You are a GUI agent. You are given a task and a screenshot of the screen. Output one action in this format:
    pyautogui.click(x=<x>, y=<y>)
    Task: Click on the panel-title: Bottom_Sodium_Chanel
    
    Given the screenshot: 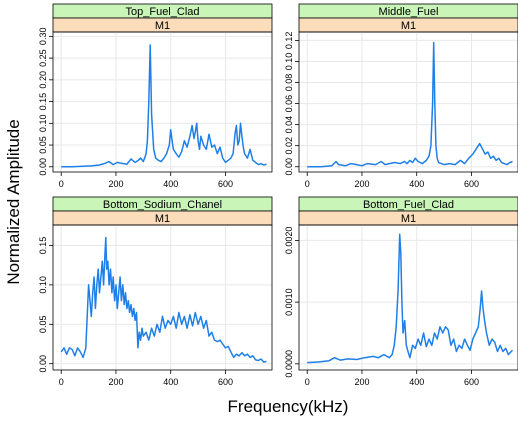 What is the action you would take?
    pyautogui.click(x=162, y=205)
    